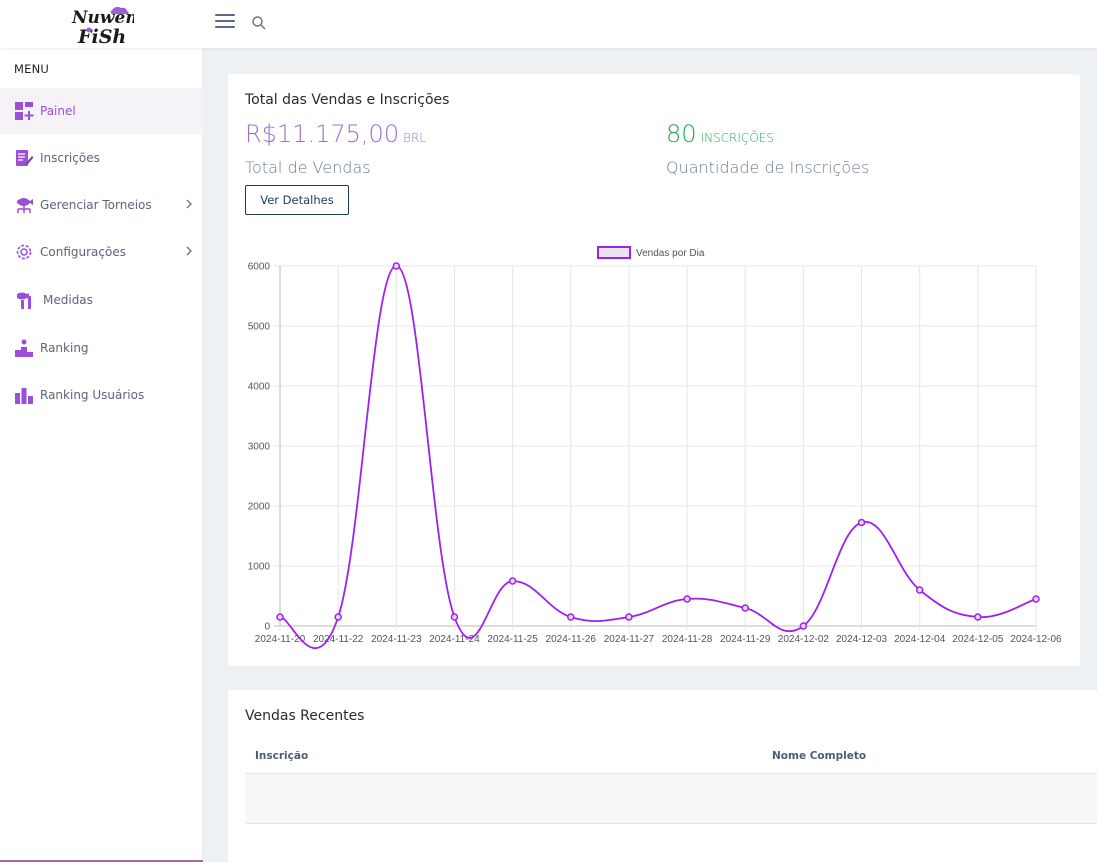 The image size is (1097, 862). I want to click on x-tick-label: 2024-12-02, so click(804, 639).